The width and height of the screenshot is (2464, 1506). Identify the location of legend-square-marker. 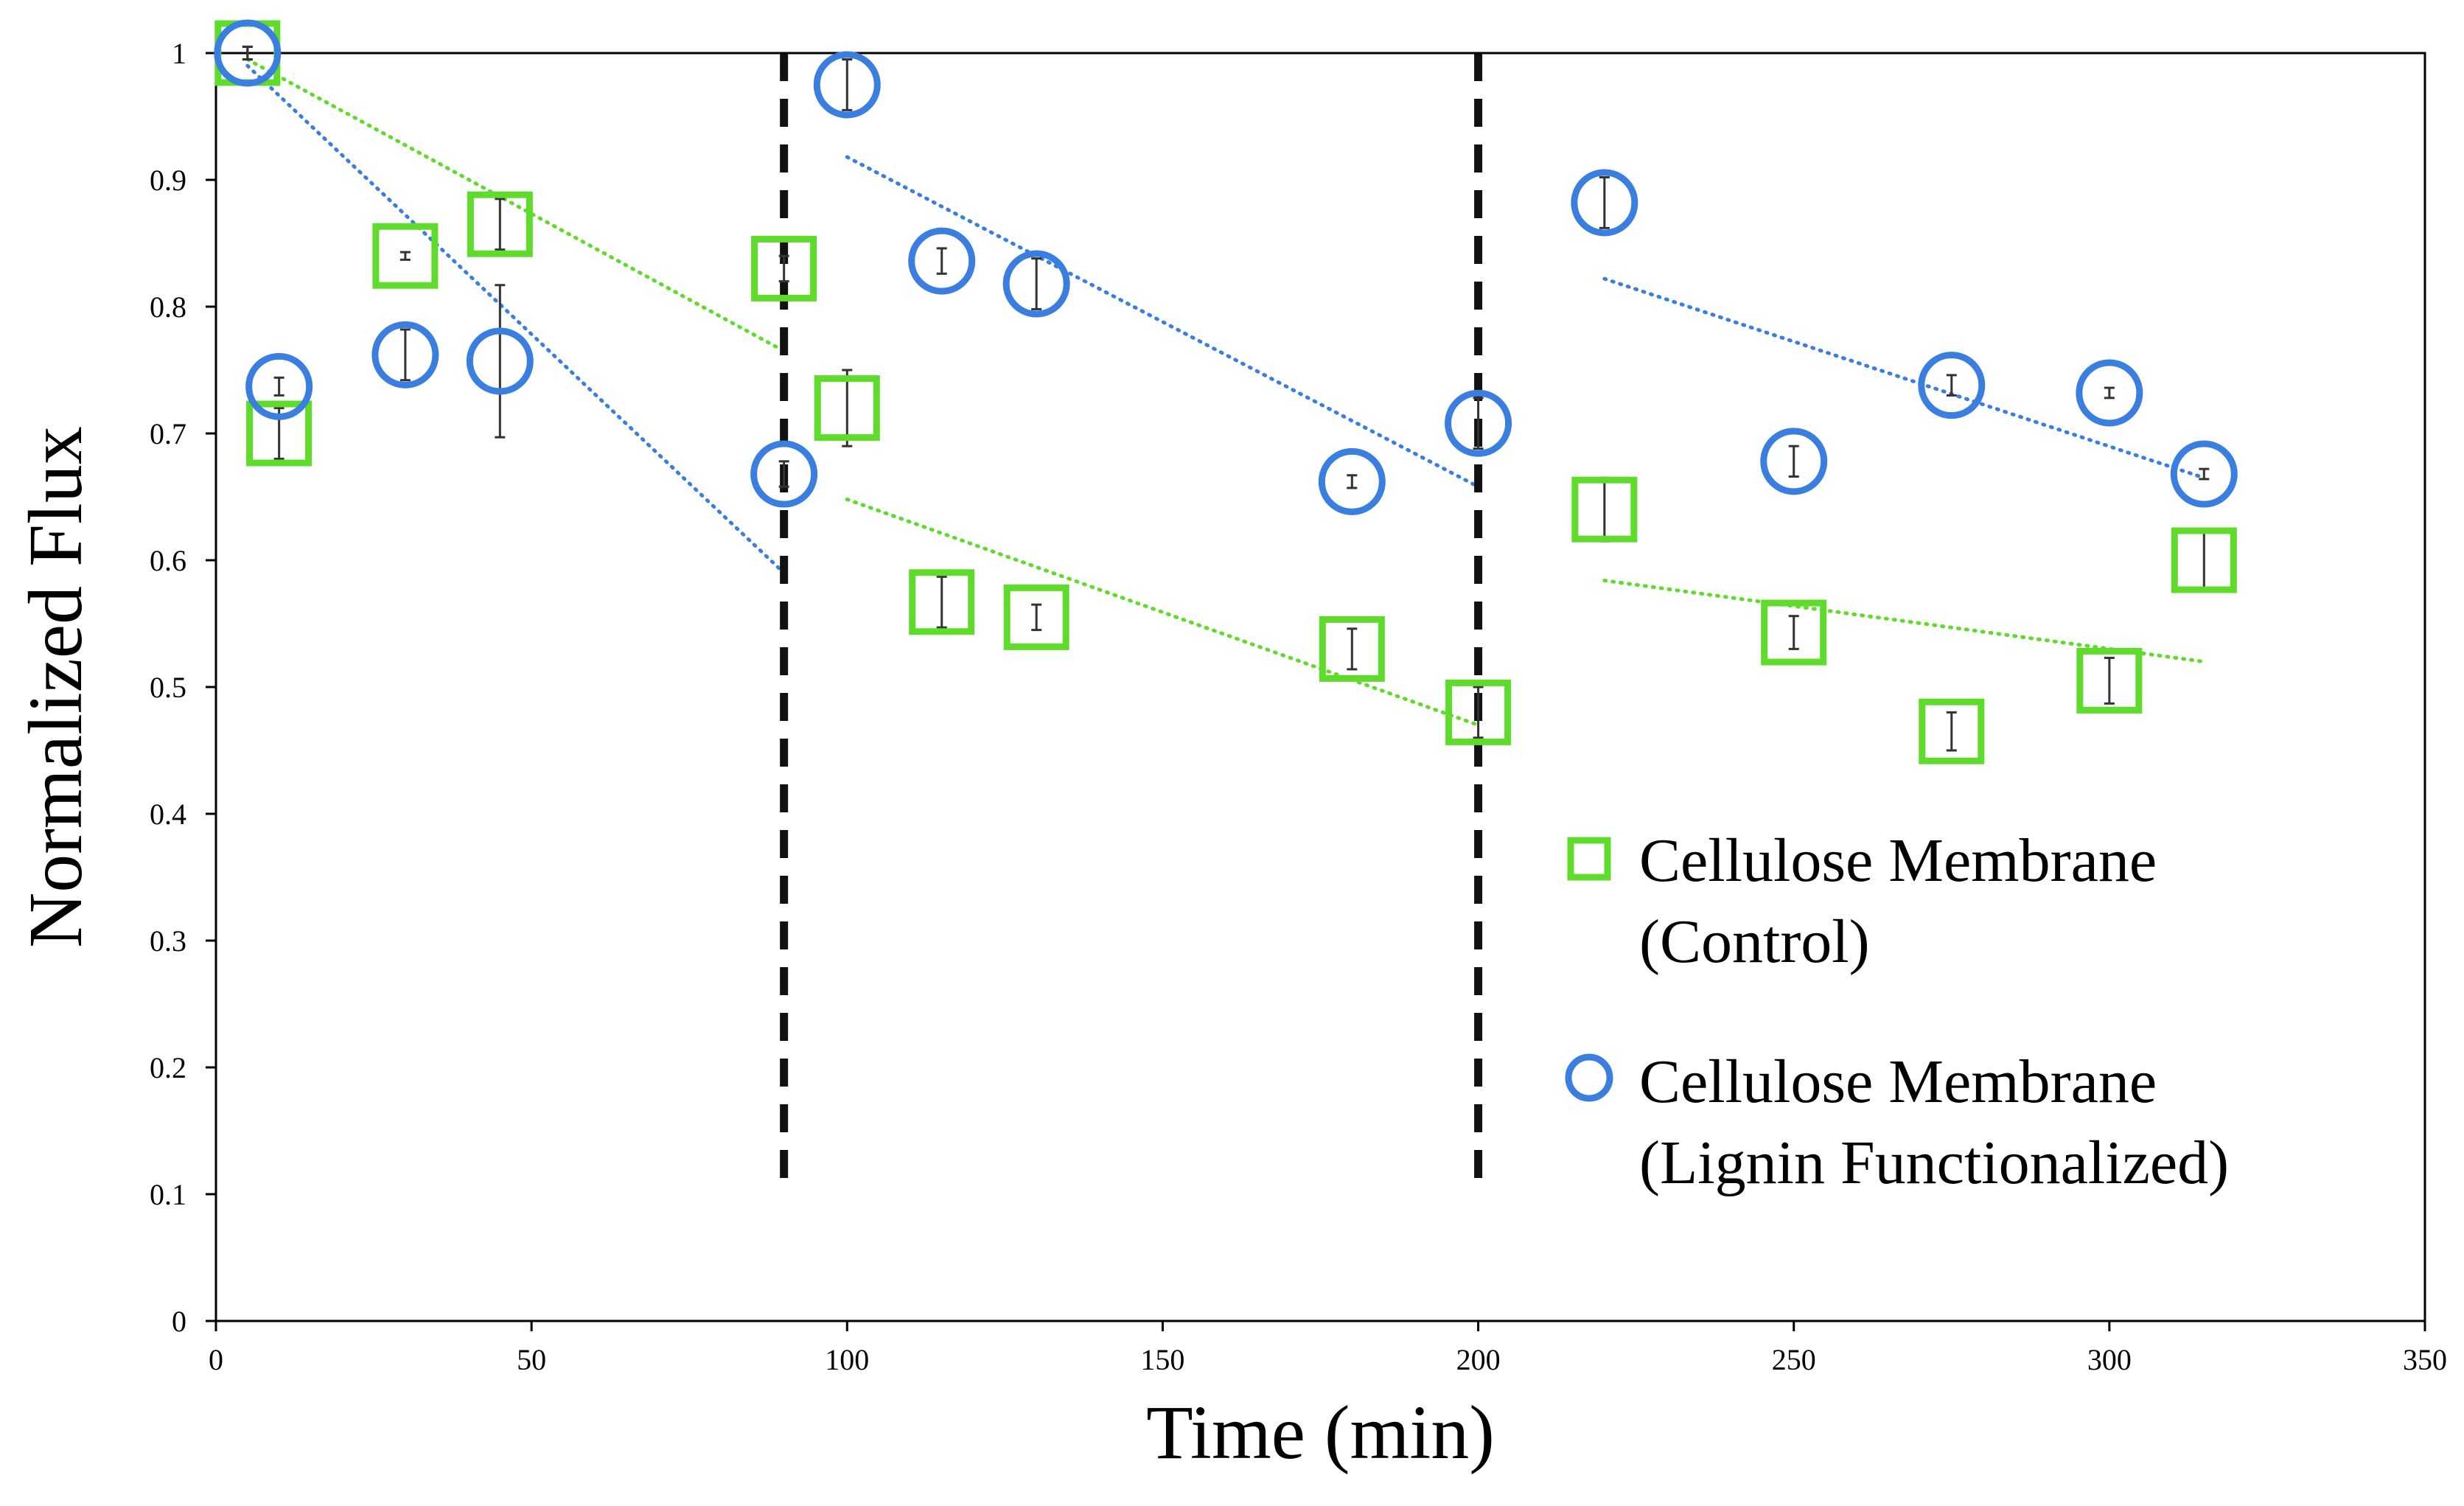
(1589, 859).